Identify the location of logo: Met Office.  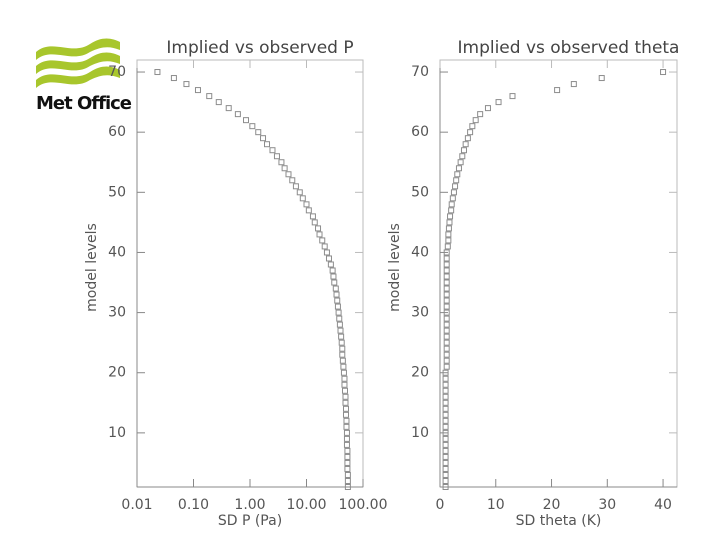
(84, 76).